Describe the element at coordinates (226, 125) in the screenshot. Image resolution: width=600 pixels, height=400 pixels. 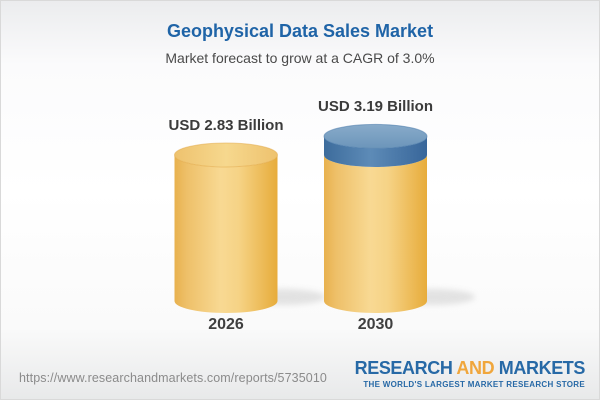
I see `value-label-2026: USD 2.83 Billion` at that location.